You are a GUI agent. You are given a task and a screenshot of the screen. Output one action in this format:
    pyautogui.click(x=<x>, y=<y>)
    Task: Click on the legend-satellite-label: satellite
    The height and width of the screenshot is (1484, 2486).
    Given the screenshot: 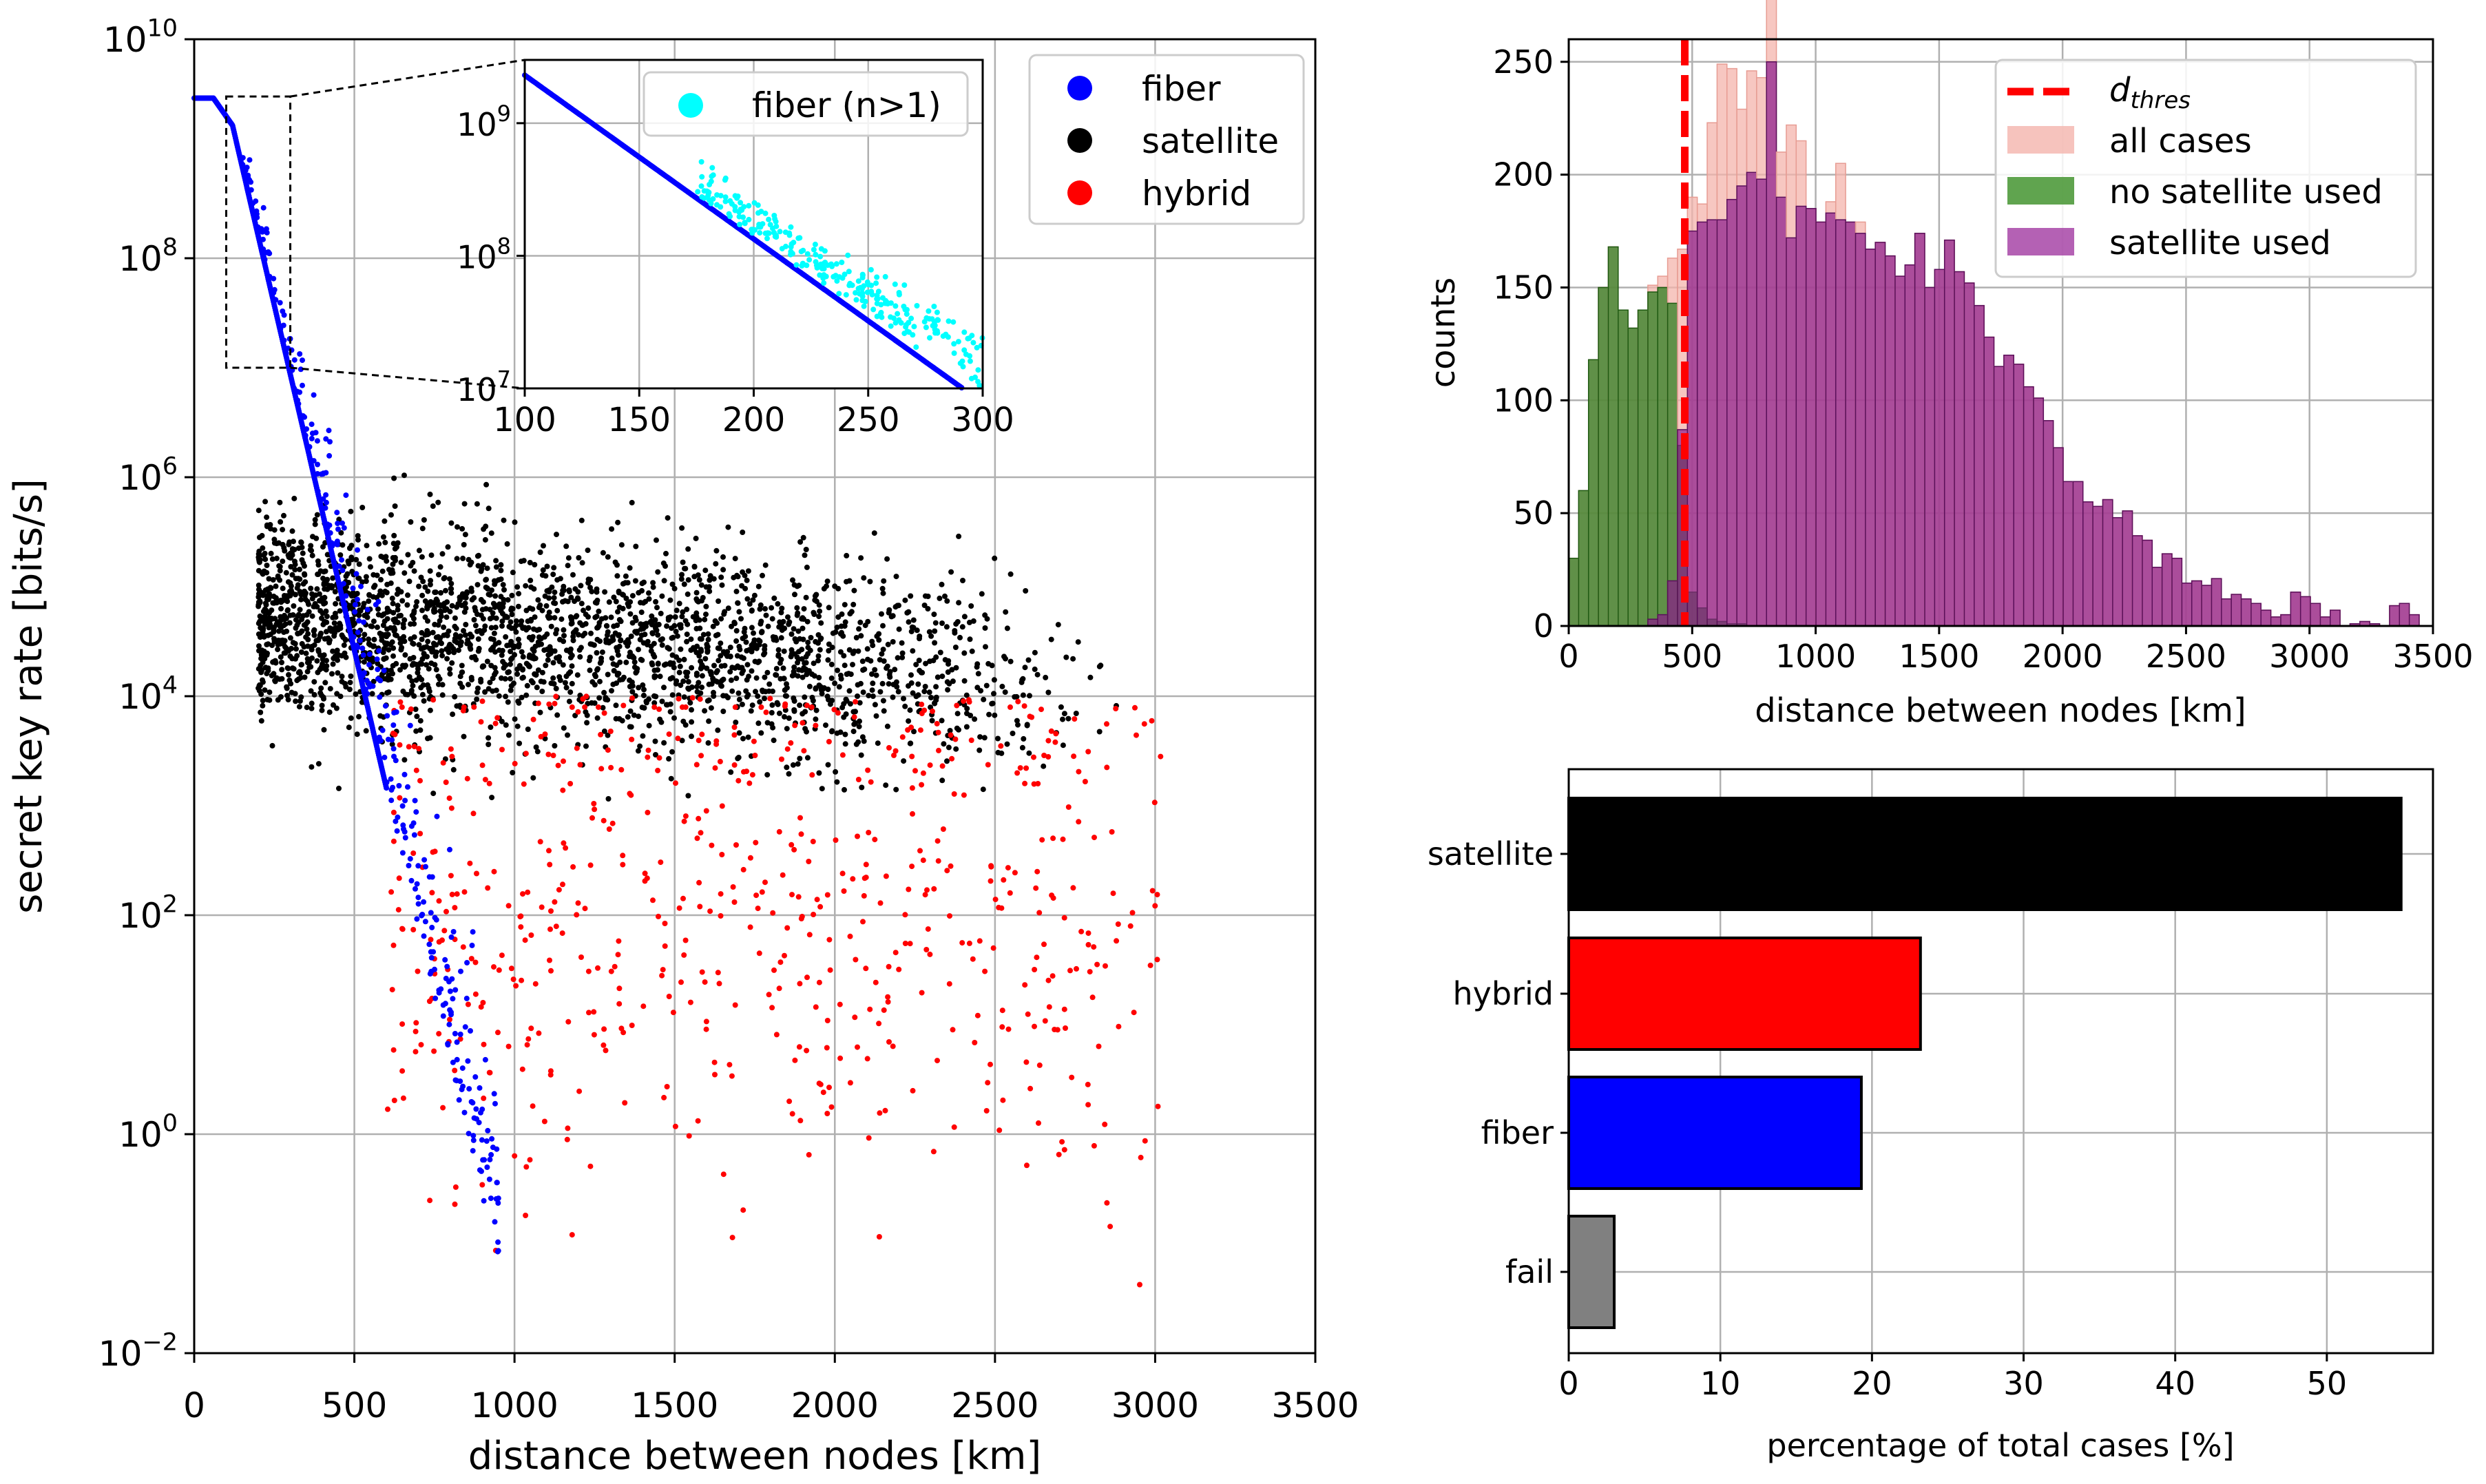 What is the action you would take?
    pyautogui.click(x=1210, y=141)
    